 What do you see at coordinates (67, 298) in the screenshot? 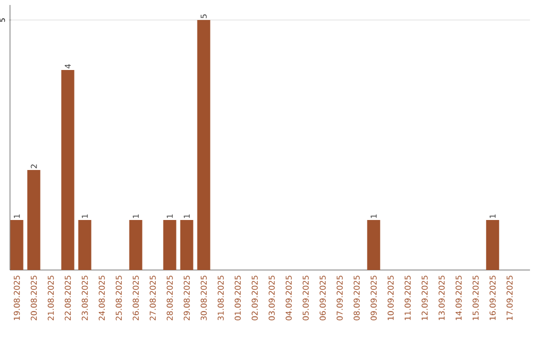
I see `x-tick-label: 22.08.2025` at bounding box center [67, 298].